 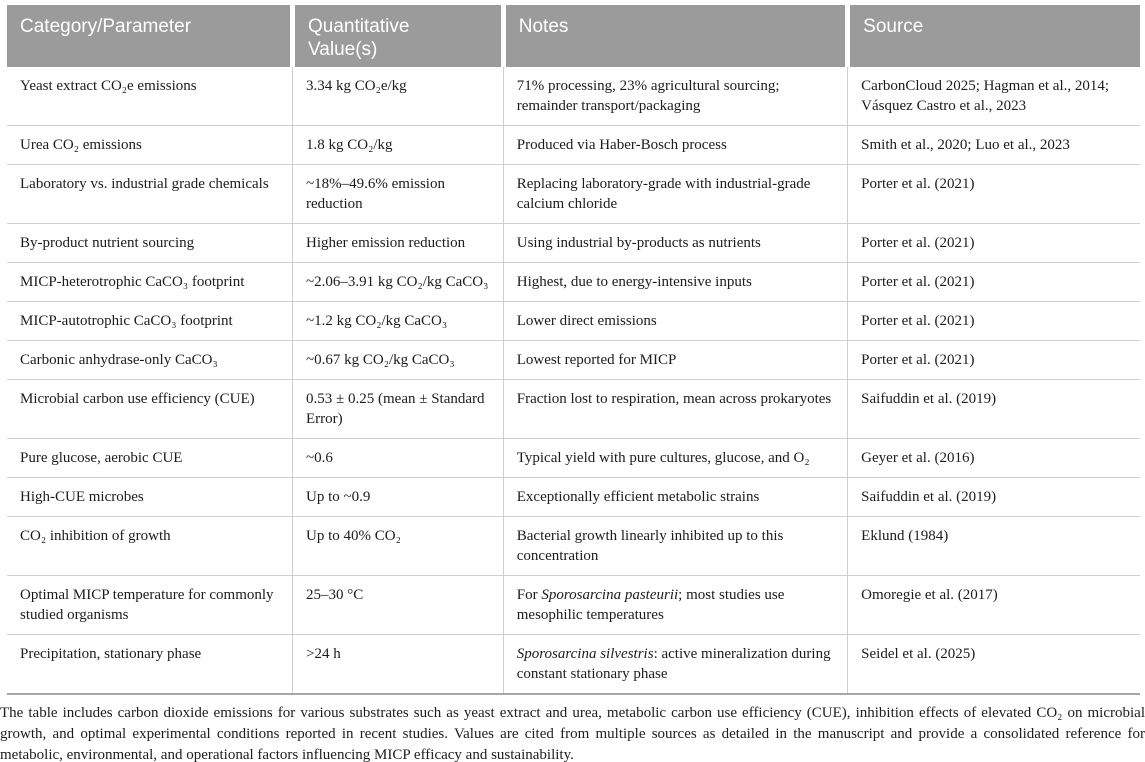 What do you see at coordinates (893, 26) in the screenshot?
I see `column-header-source-label: Source` at bounding box center [893, 26].